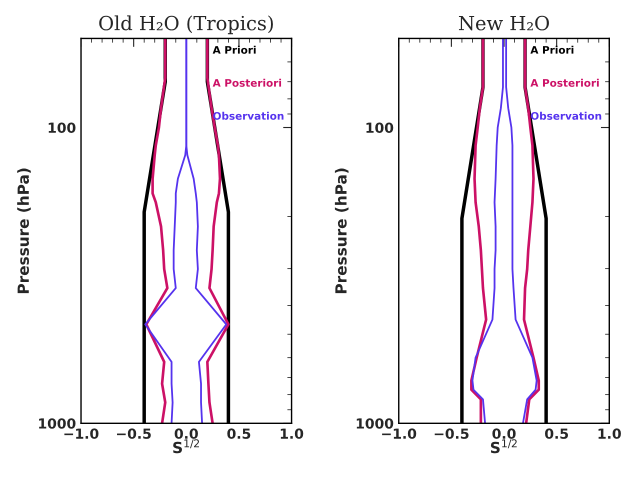  I want to click on chart-title: Old H₂O (Tropics), so click(186, 24).